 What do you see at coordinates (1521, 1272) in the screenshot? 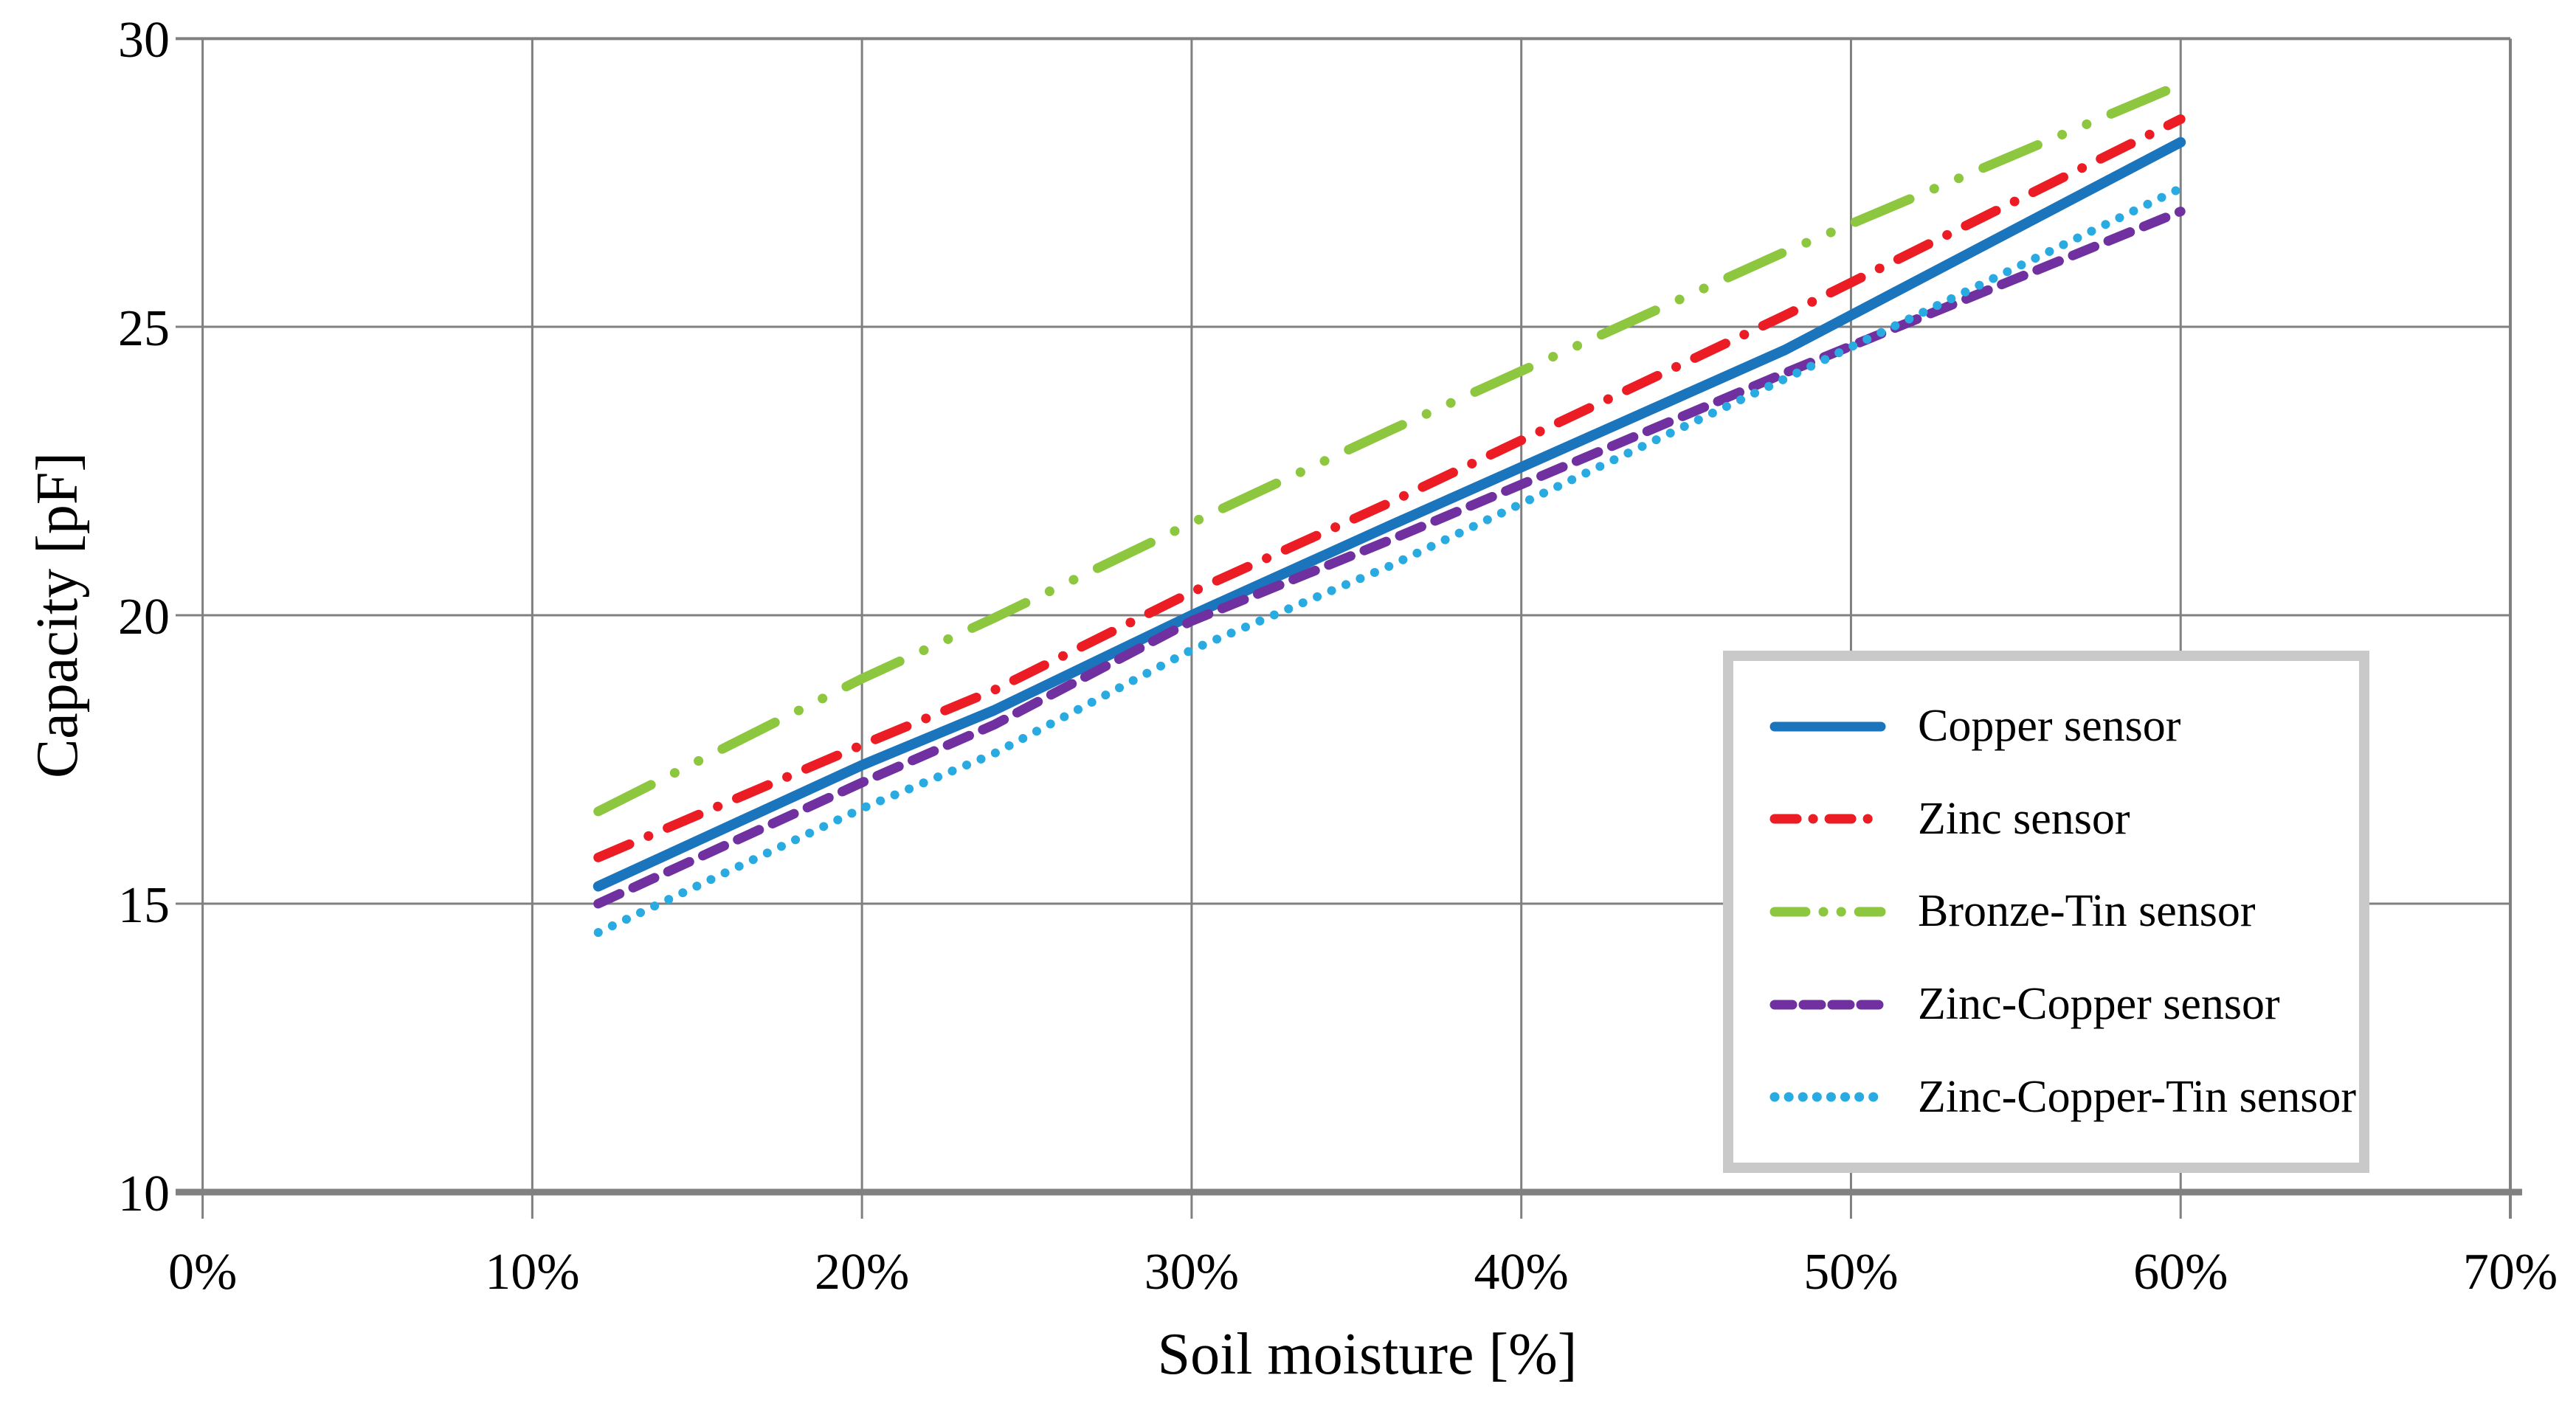
I see `x-tick-label: 40%` at bounding box center [1521, 1272].